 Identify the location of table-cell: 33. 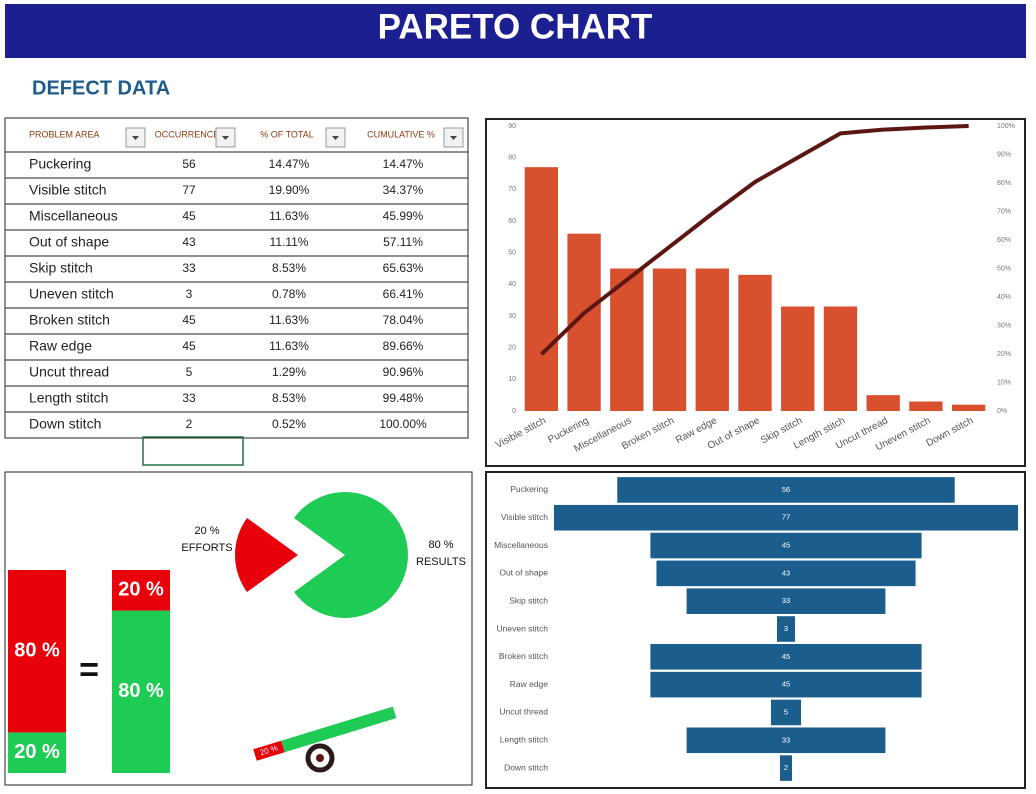
(189, 398).